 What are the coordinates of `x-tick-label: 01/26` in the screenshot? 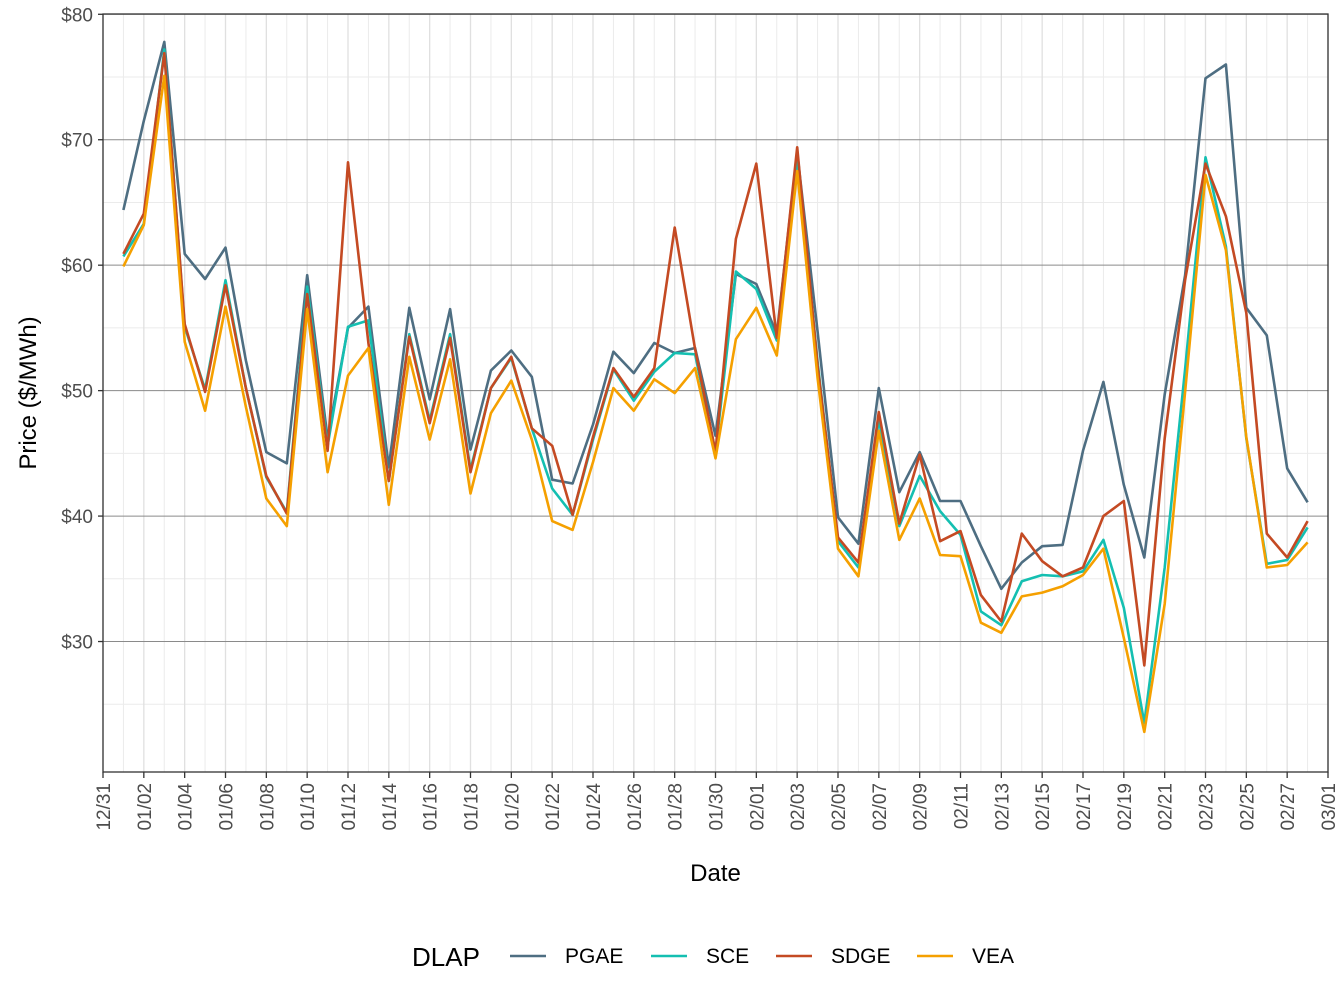 It's located at (635, 807).